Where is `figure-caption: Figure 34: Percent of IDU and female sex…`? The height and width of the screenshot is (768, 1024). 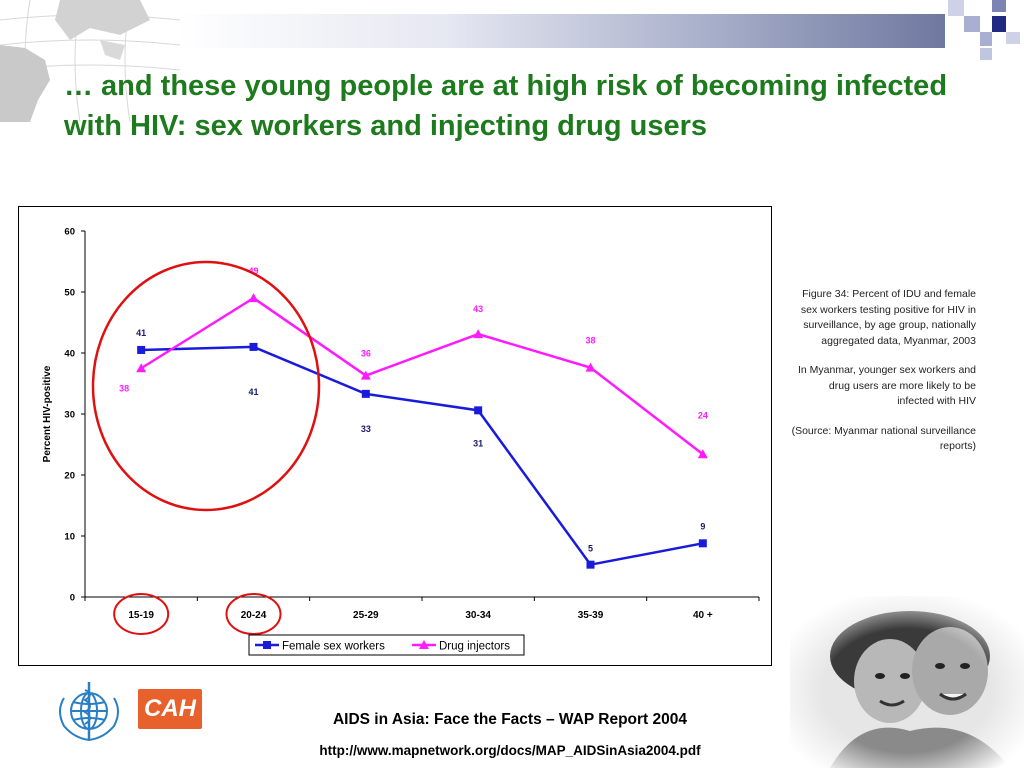
figure-caption: Figure 34: Percent of IDU and female sex… is located at coordinates (883, 378).